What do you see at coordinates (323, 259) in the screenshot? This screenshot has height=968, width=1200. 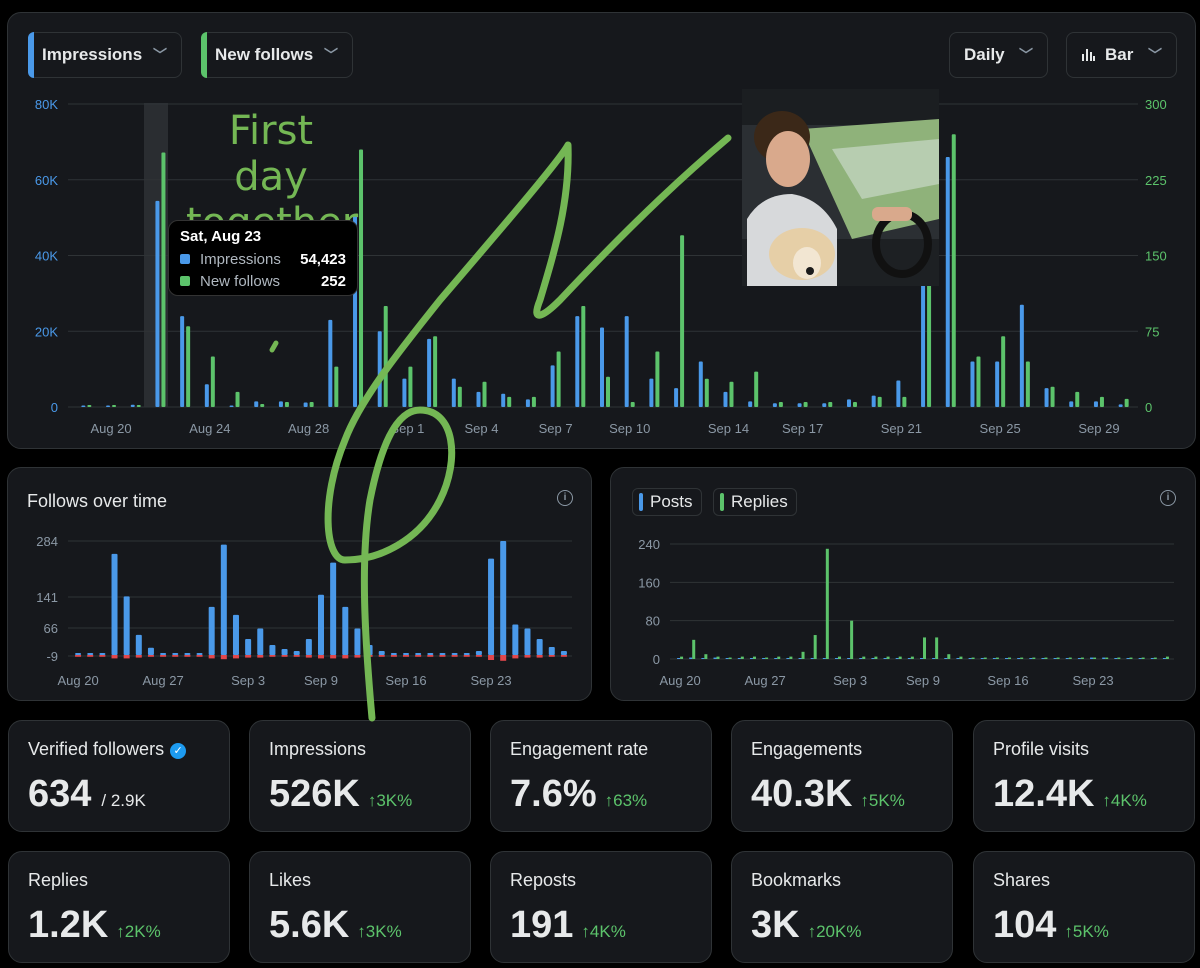 I see `tooltip-value: 54,423` at bounding box center [323, 259].